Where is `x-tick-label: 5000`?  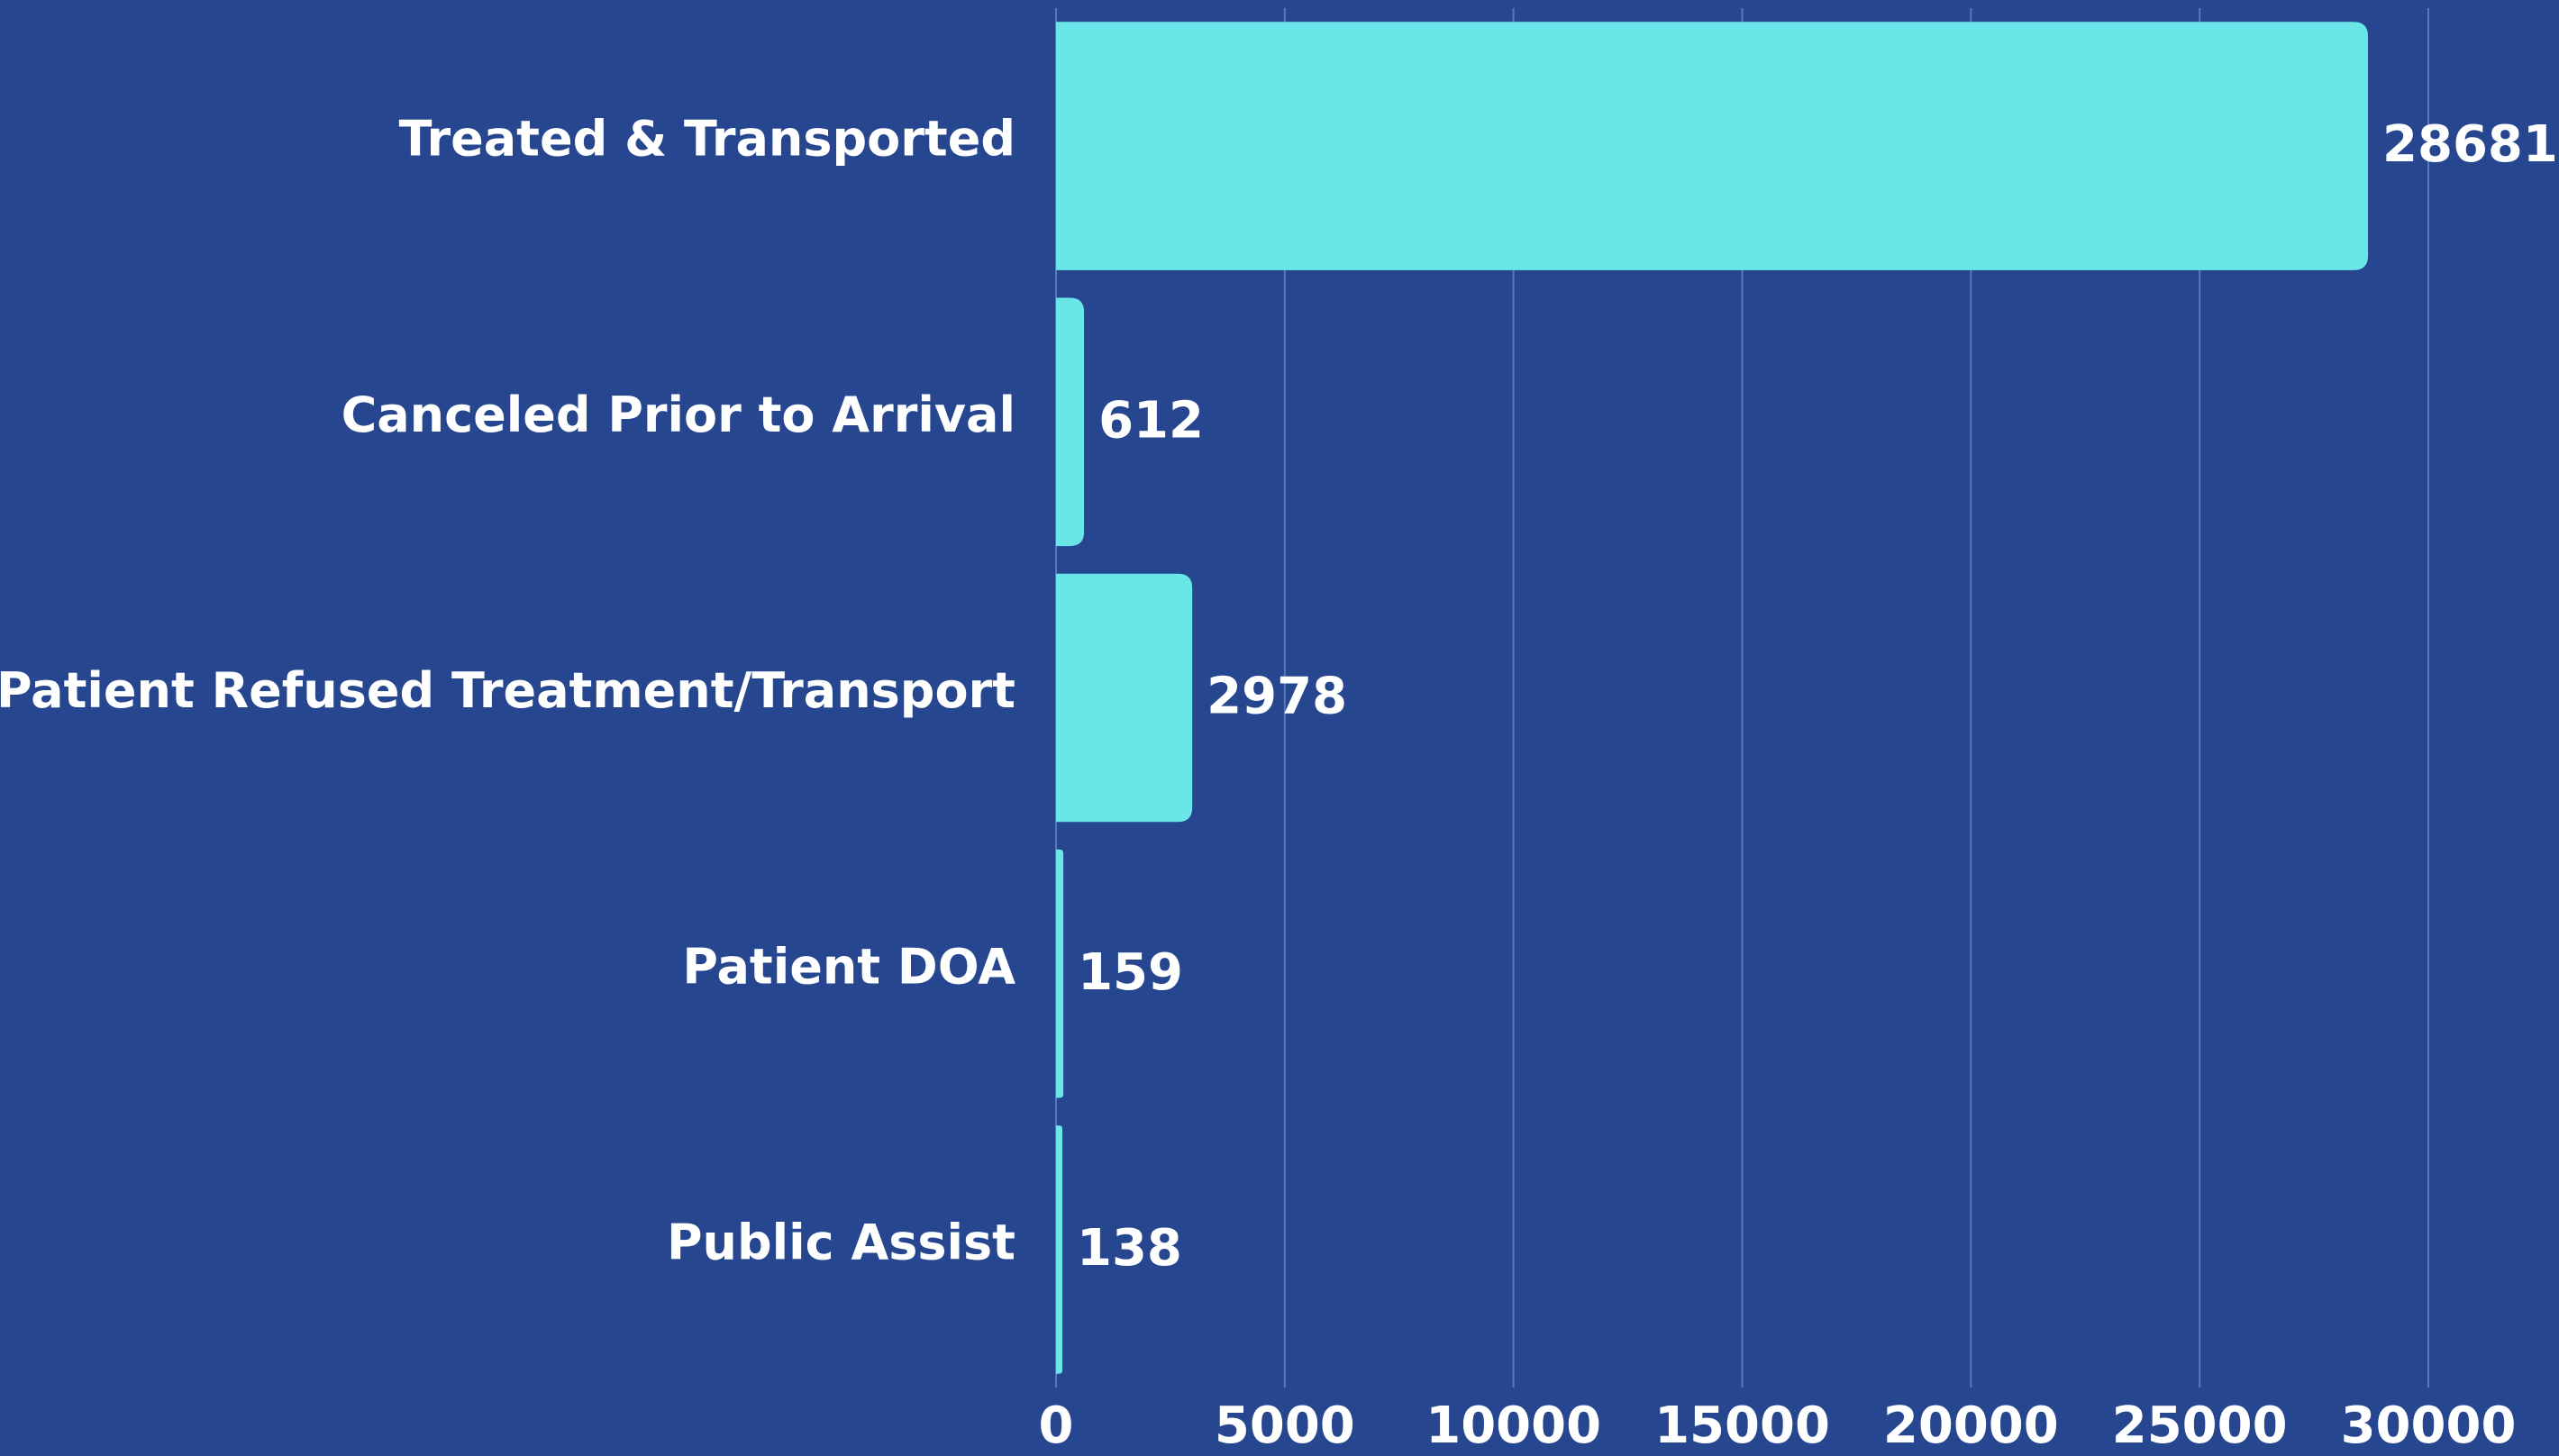
x-tick-label: 5000 is located at coordinates (1285, 1426).